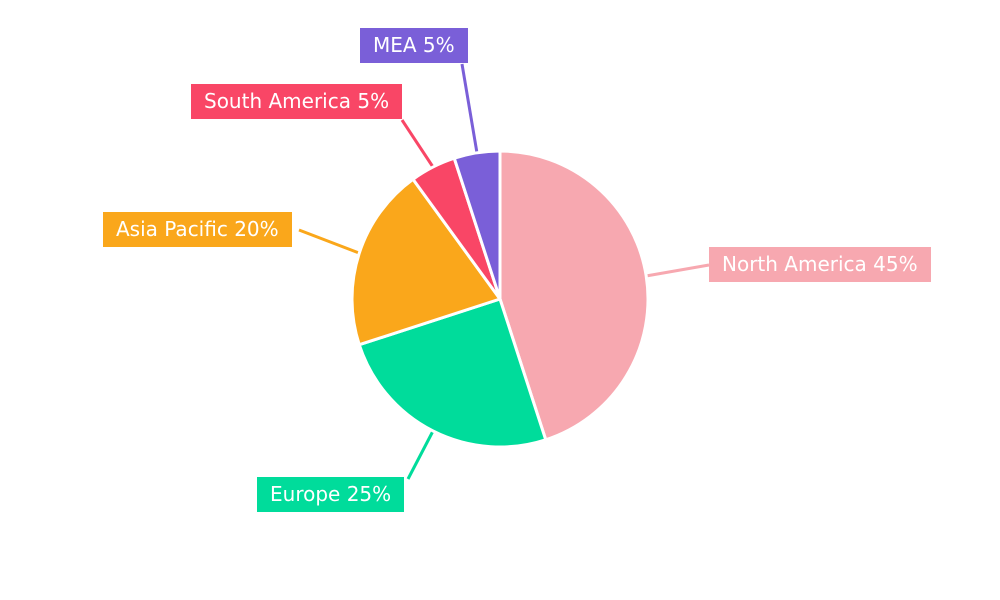 The width and height of the screenshot is (1000, 600). Describe the element at coordinates (297, 101) in the screenshot. I see `slice-label-south-america: South America 5%` at that location.